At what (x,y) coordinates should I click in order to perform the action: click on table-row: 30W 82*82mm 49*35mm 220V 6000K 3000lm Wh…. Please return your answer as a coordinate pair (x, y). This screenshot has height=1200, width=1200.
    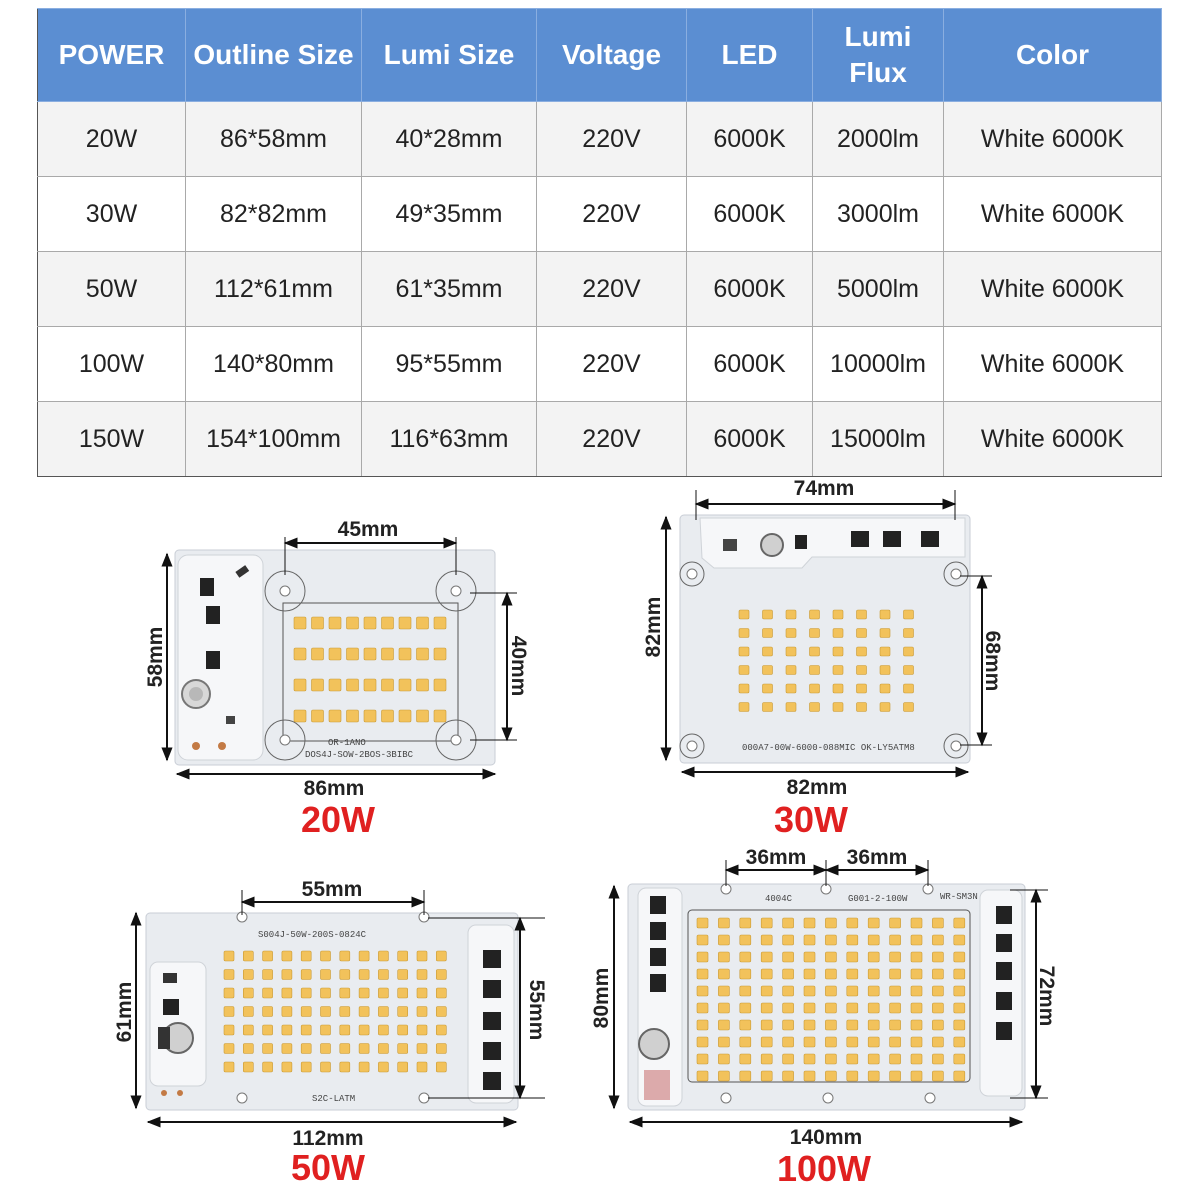
    Looking at the image, I should click on (599, 214).